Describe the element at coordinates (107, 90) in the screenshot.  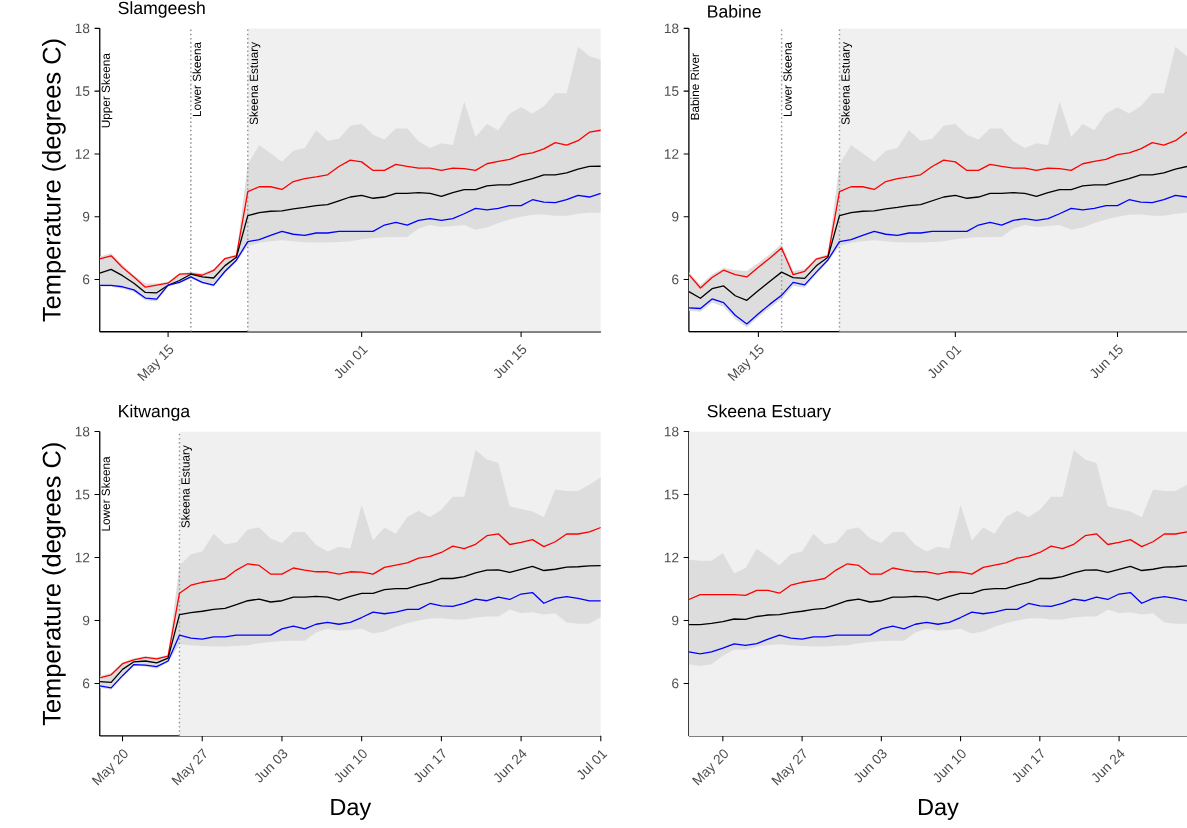
I see `annotation: Upper Skeena` at that location.